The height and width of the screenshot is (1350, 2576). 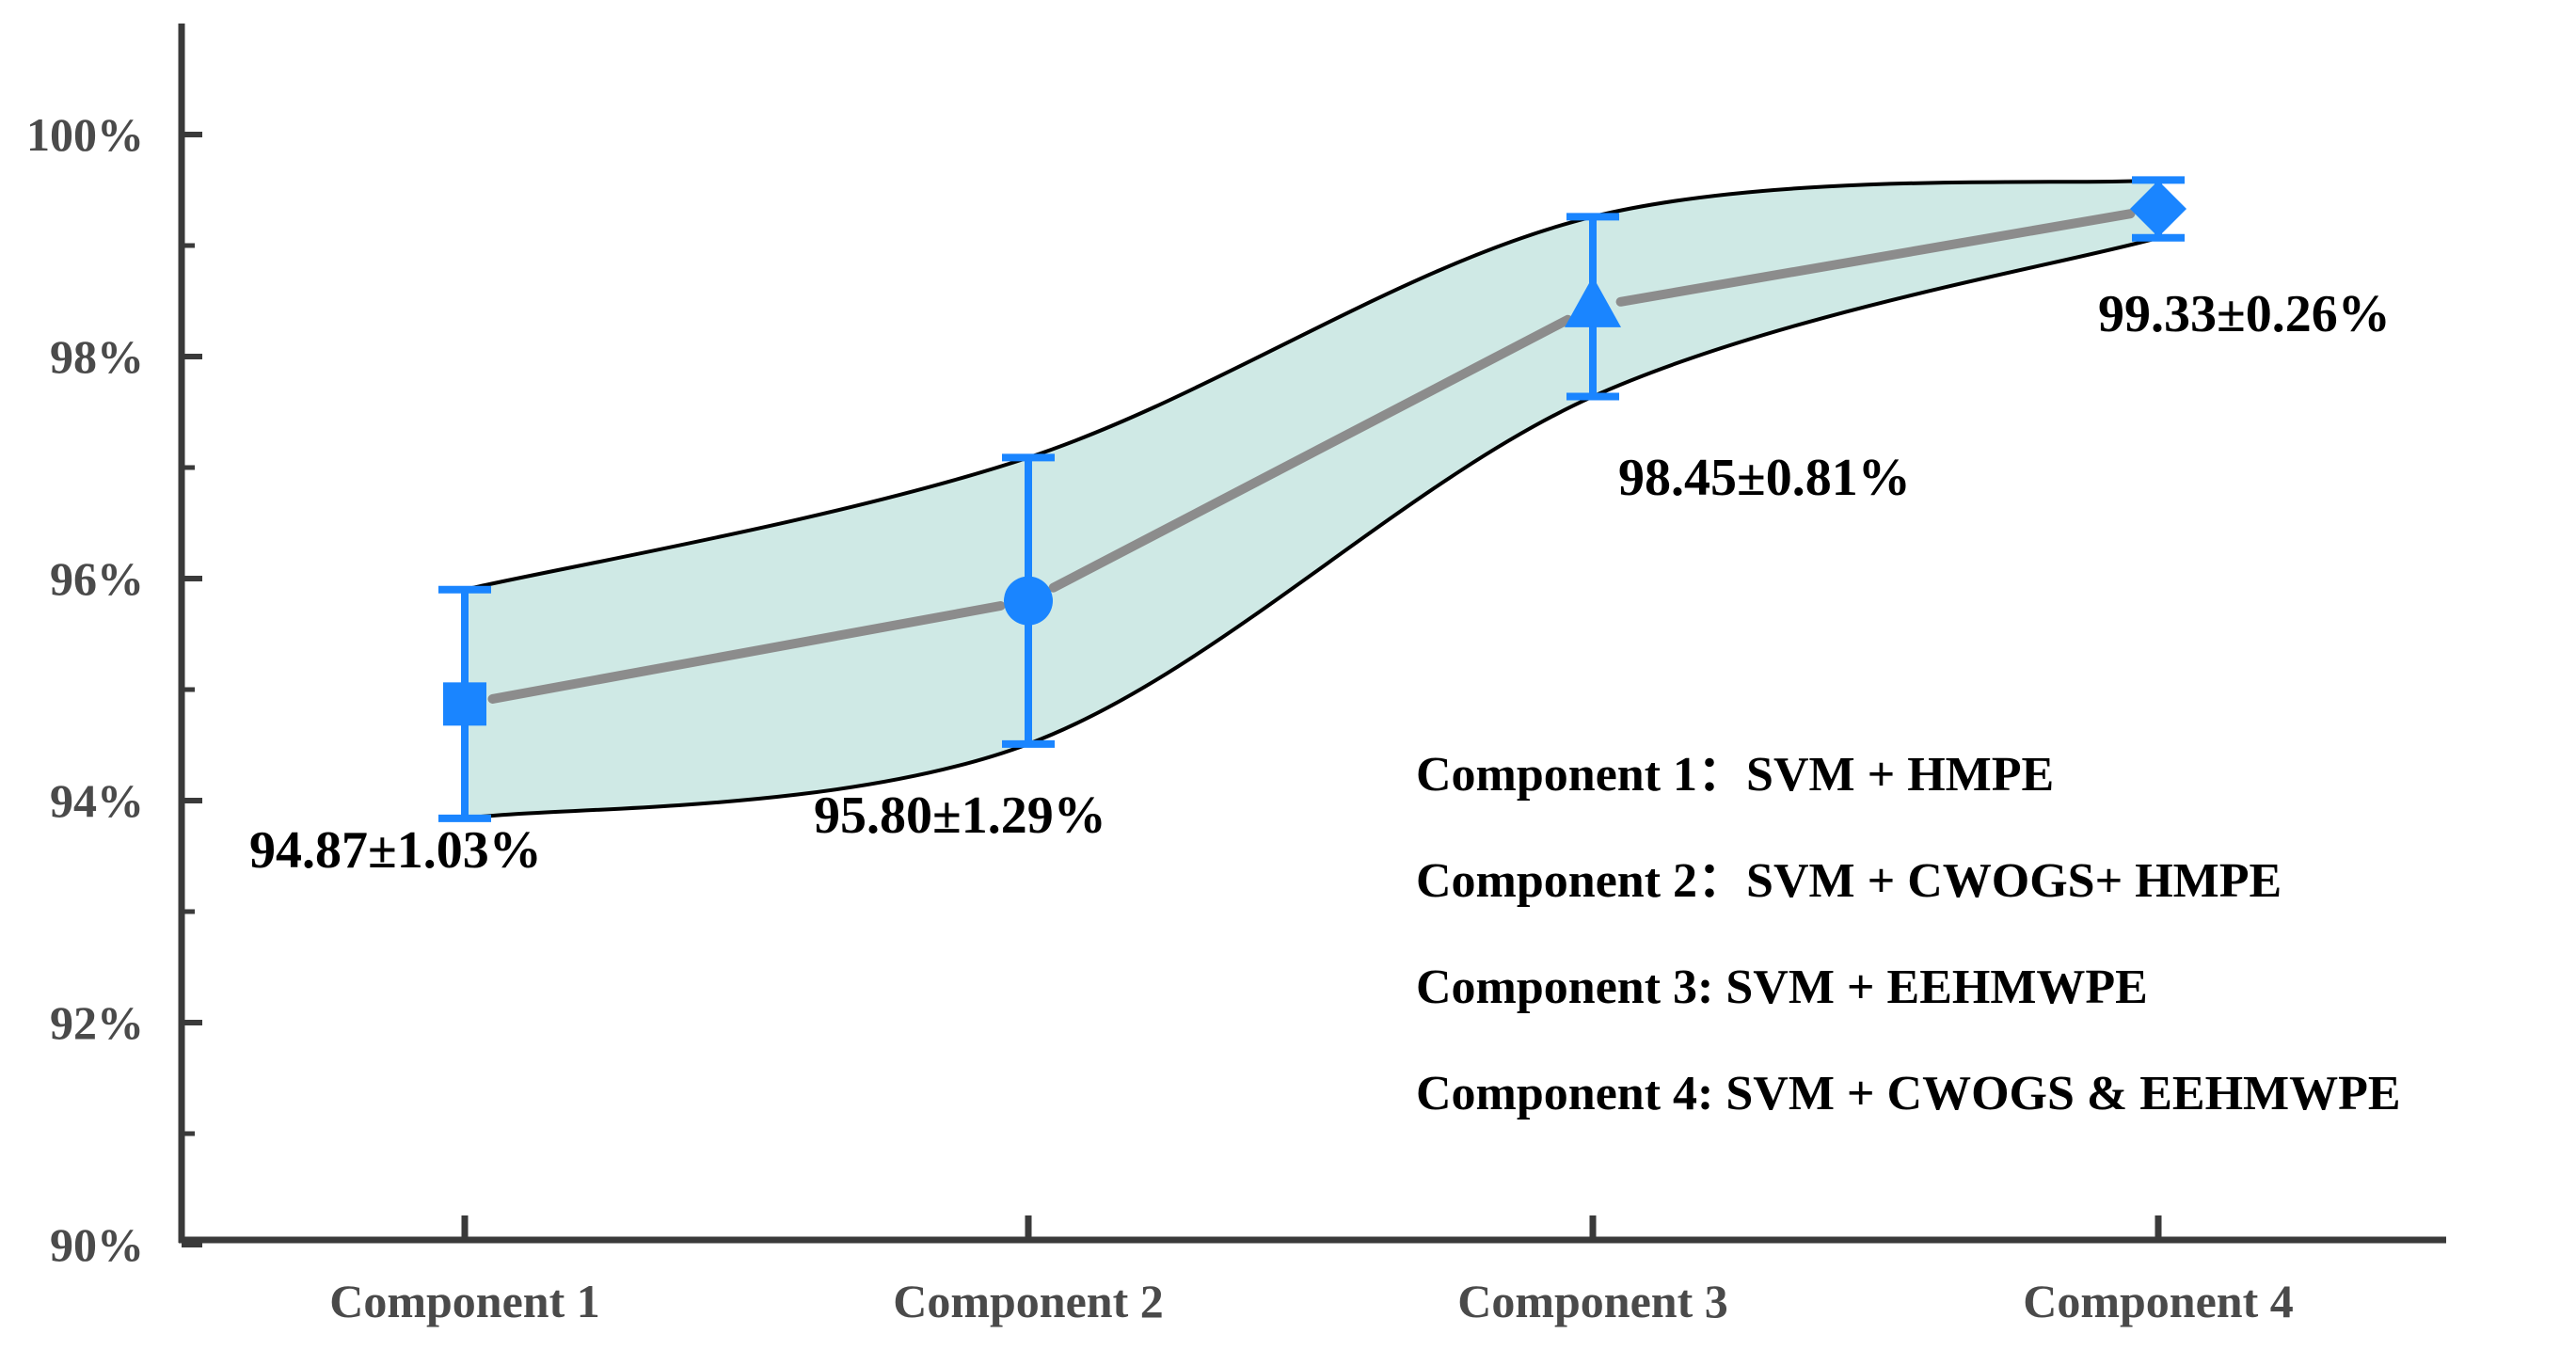 I want to click on data-point-square, so click(x=464, y=704).